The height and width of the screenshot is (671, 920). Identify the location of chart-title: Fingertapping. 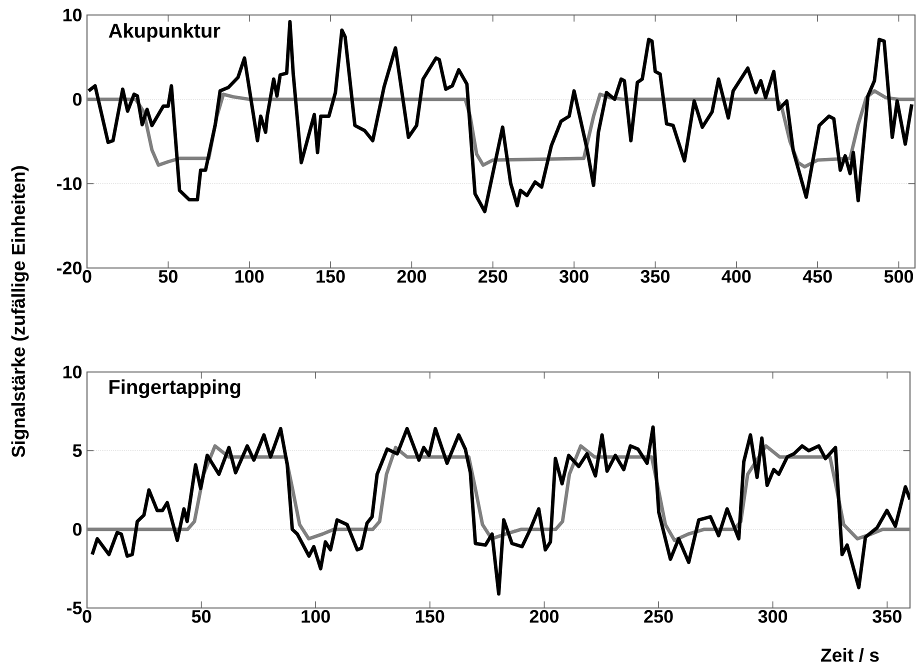
(175, 388).